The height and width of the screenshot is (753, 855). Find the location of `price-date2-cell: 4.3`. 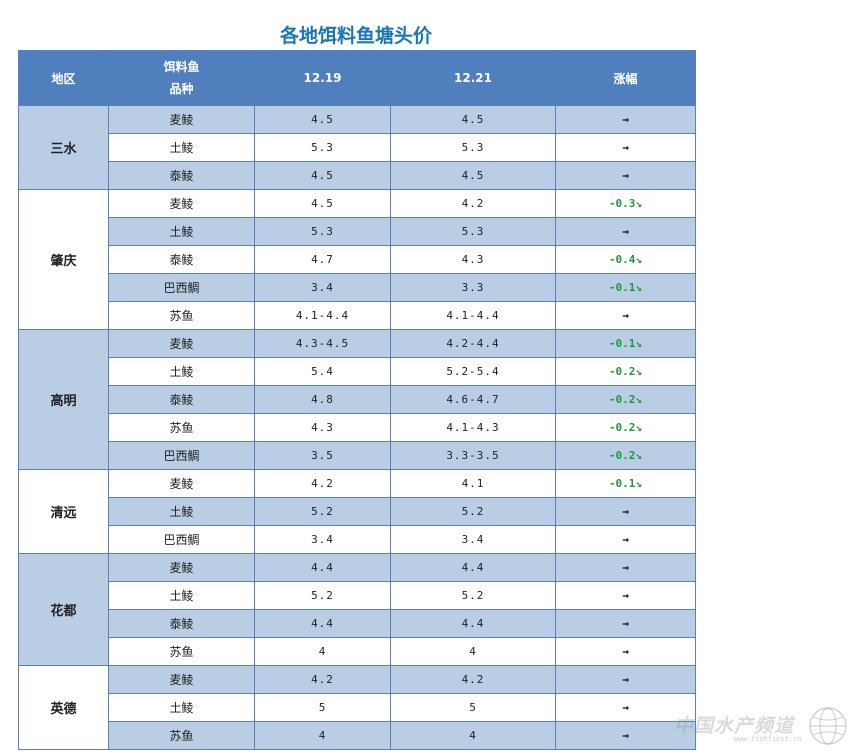

price-date2-cell: 4.3 is located at coordinates (473, 259).